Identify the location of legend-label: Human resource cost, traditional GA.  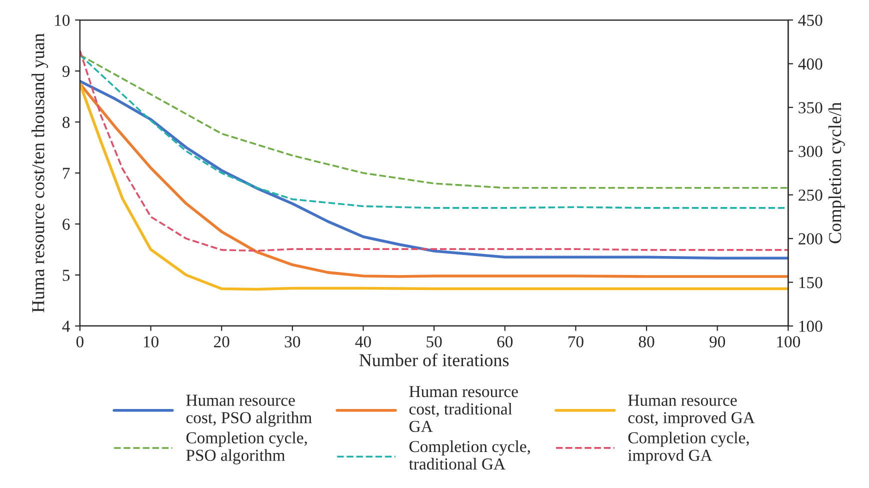
(463, 409).